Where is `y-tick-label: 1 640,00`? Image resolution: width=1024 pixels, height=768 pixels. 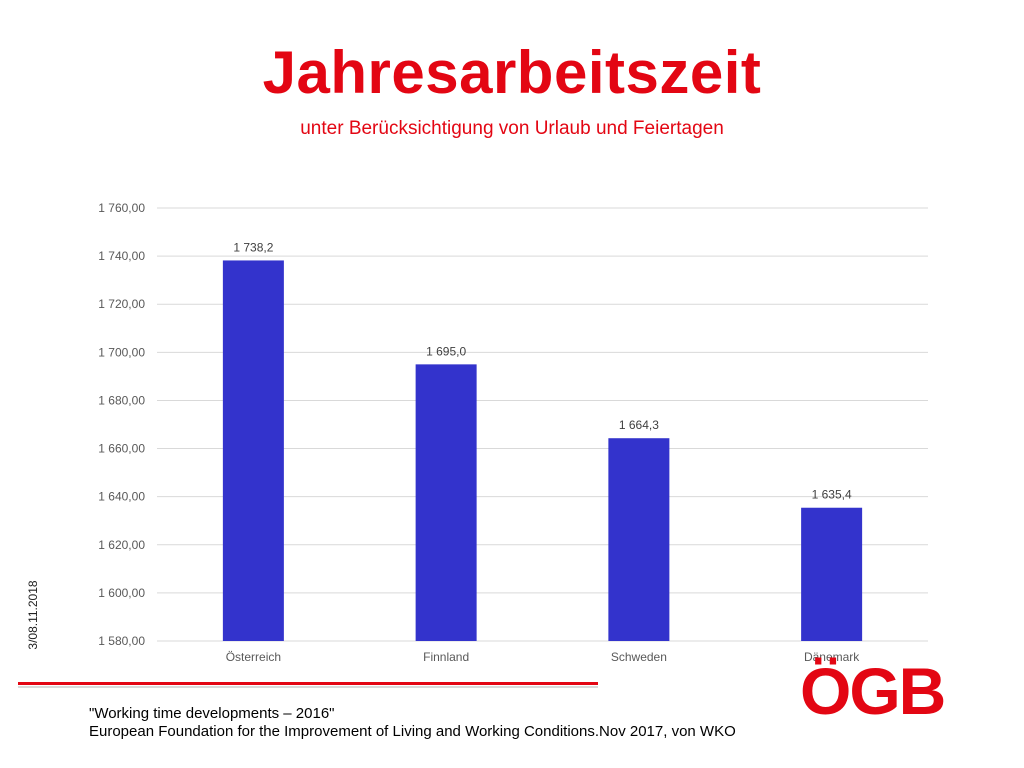
y-tick-label: 1 640,00 is located at coordinates (121, 497).